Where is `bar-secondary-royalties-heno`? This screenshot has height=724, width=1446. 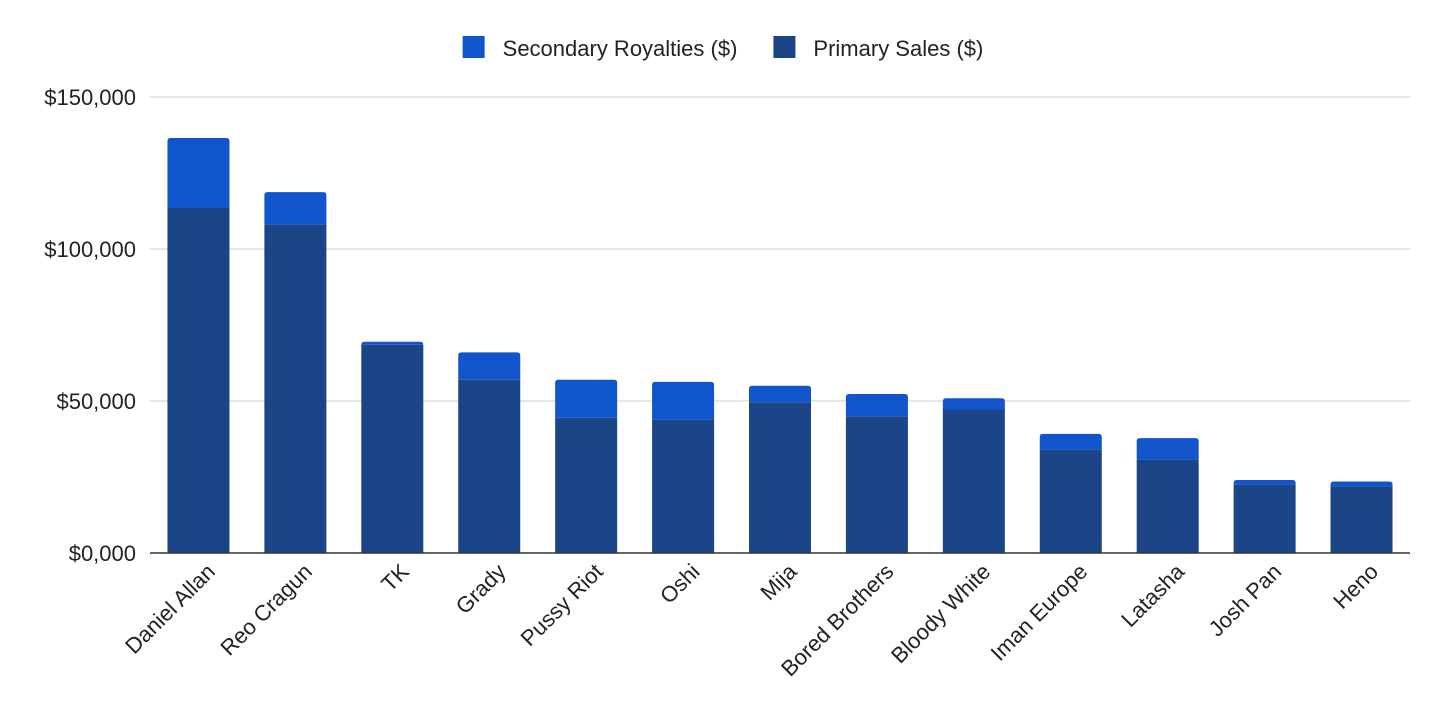 bar-secondary-royalties-heno is located at coordinates (1361, 484).